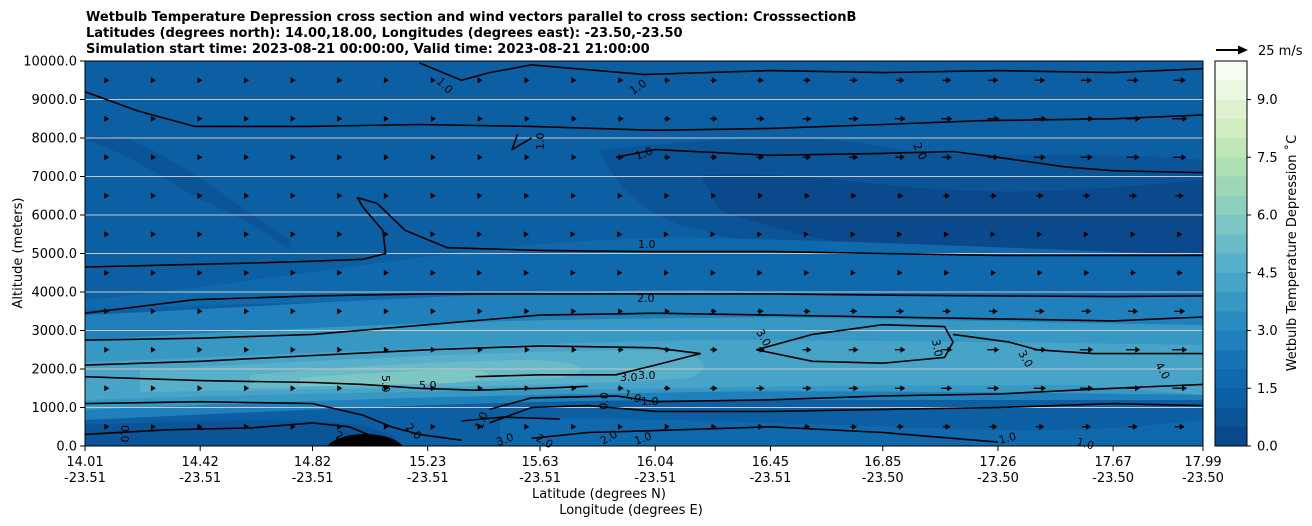 This screenshot has height=526, width=1312. Describe the element at coordinates (1007, 438) in the screenshot. I see `contour-label-1-bottom-c: 1.0` at that location.